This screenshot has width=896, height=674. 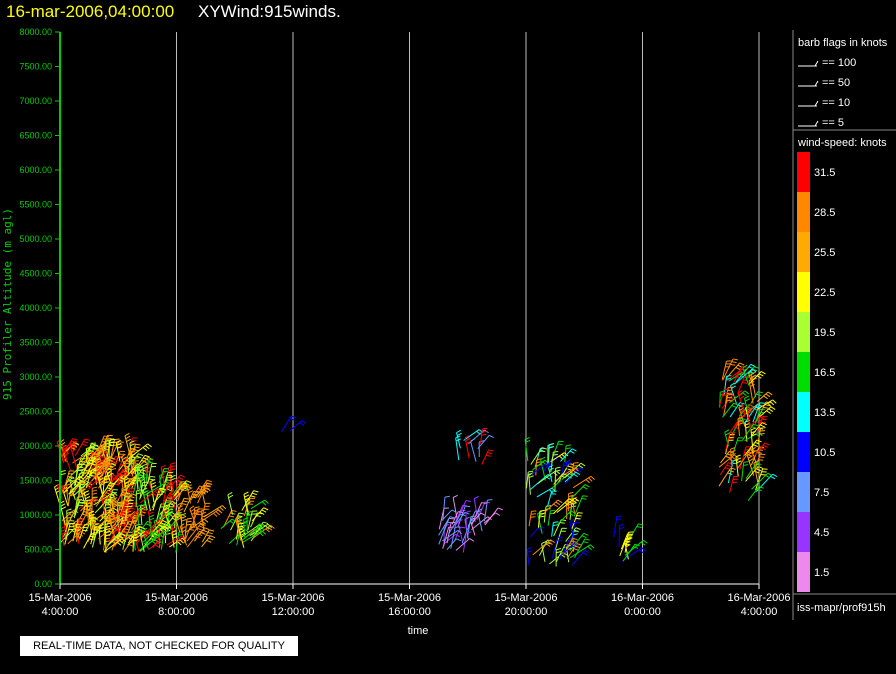 I want to click on x-tick-label: 15-Mar-2006 20:00:00, so click(x=526, y=605).